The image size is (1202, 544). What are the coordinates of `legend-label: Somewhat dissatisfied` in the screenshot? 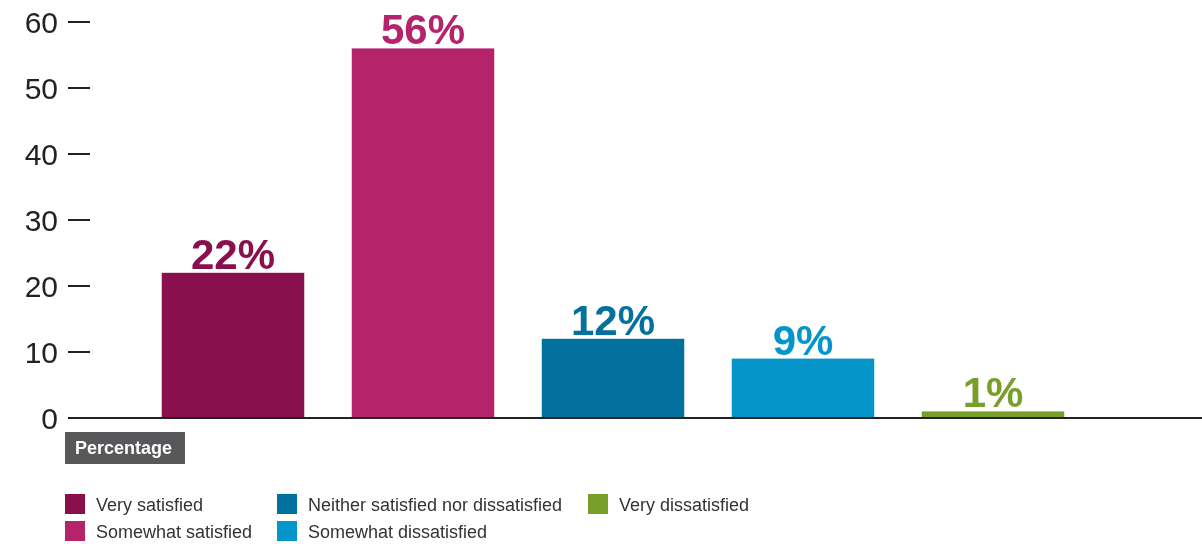 It's located at (398, 532).